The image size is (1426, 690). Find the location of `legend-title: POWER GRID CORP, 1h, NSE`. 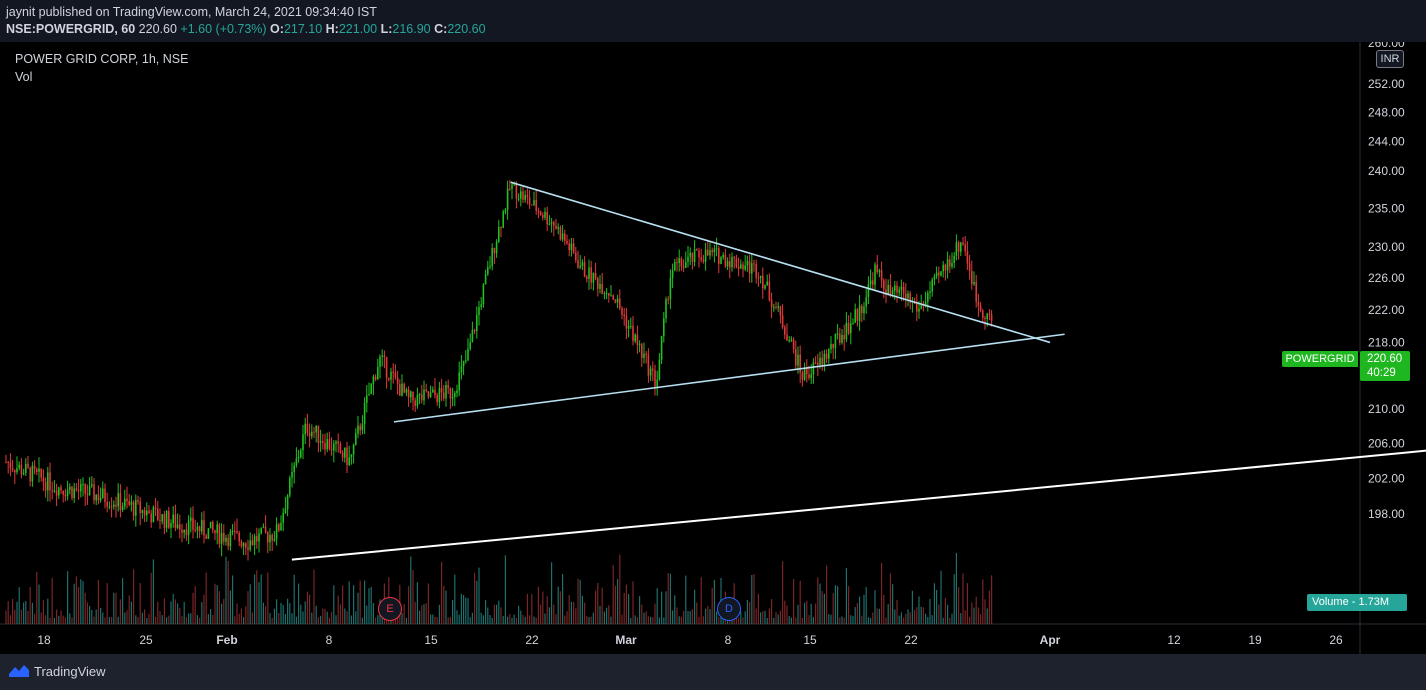

legend-title: POWER GRID CORP, 1h, NSE is located at coordinates (102, 59).